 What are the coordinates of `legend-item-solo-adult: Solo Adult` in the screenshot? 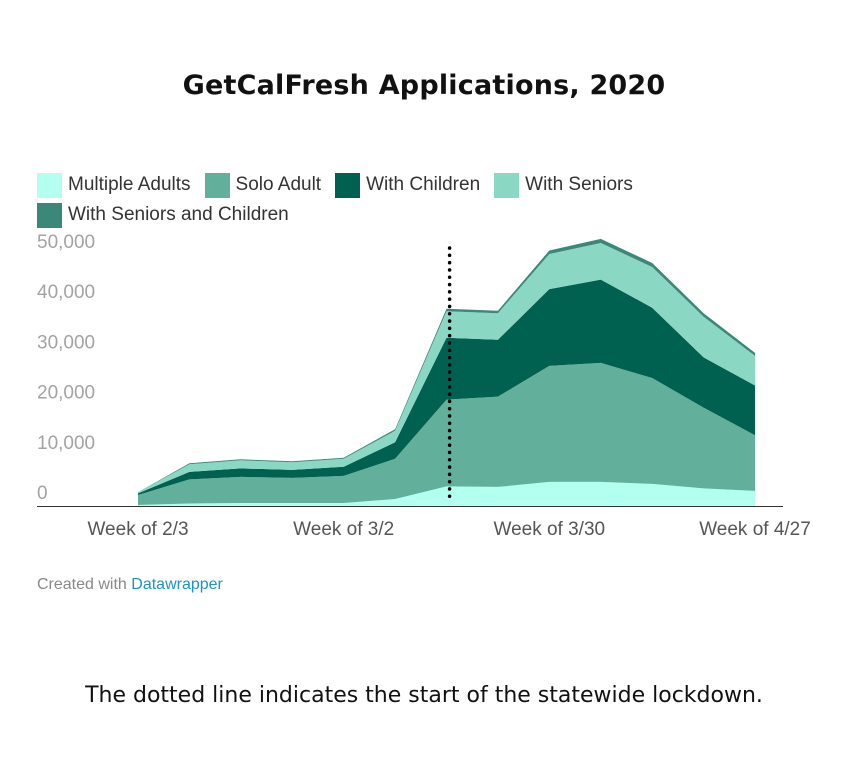 It's located at (263, 185).